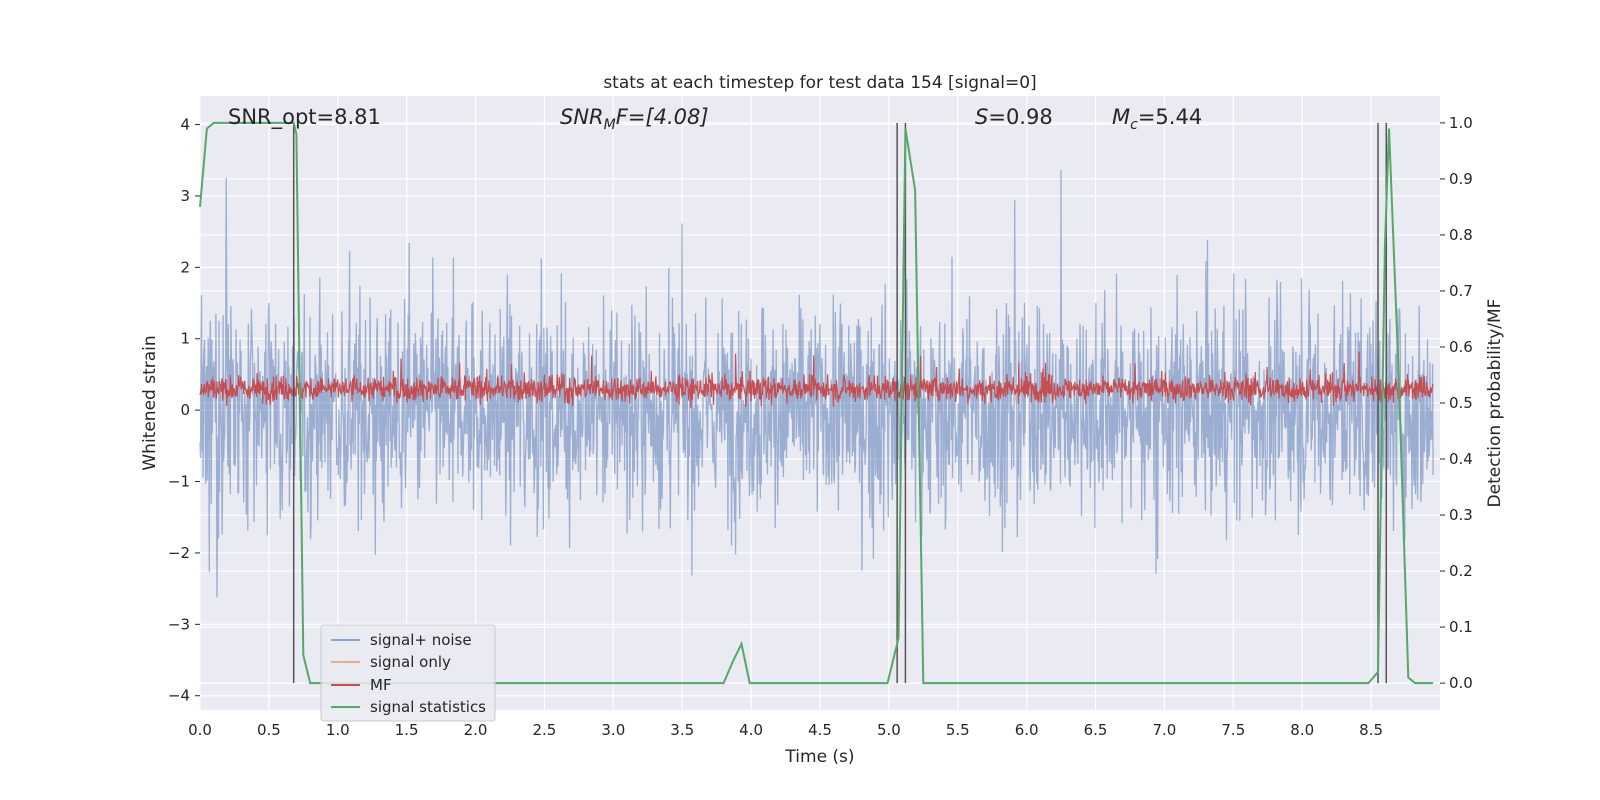 This screenshot has height=800, width=1600. Describe the element at coordinates (545, 730) in the screenshot. I see `x-tick-label: 2.5` at that location.